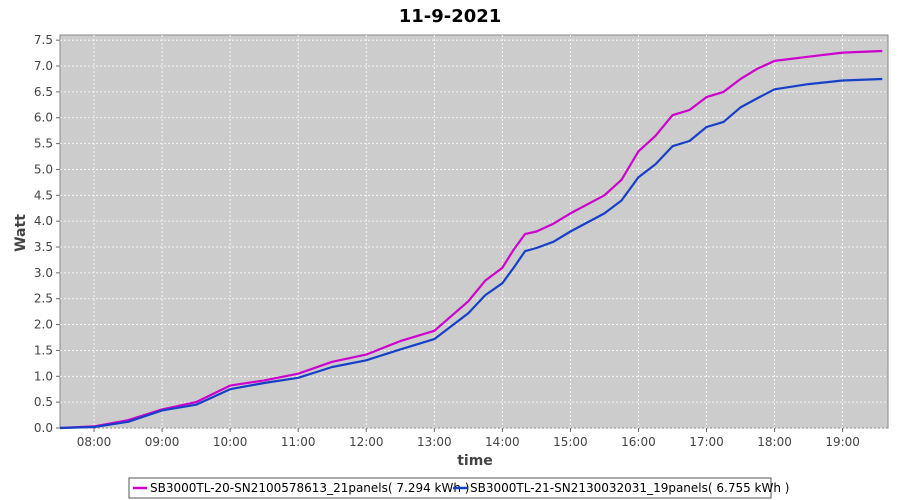 The width and height of the screenshot is (900, 500). Describe the element at coordinates (706, 442) in the screenshot. I see `x-tick-label: 17:00` at that location.